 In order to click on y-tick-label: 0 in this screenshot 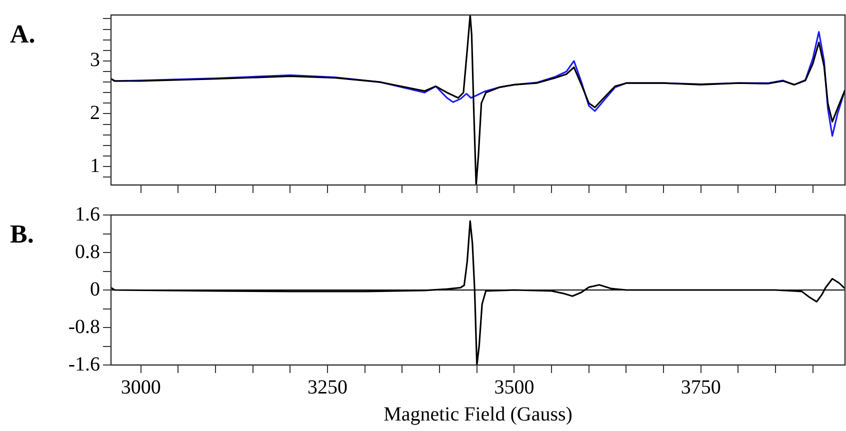, I will do `click(95, 289)`.